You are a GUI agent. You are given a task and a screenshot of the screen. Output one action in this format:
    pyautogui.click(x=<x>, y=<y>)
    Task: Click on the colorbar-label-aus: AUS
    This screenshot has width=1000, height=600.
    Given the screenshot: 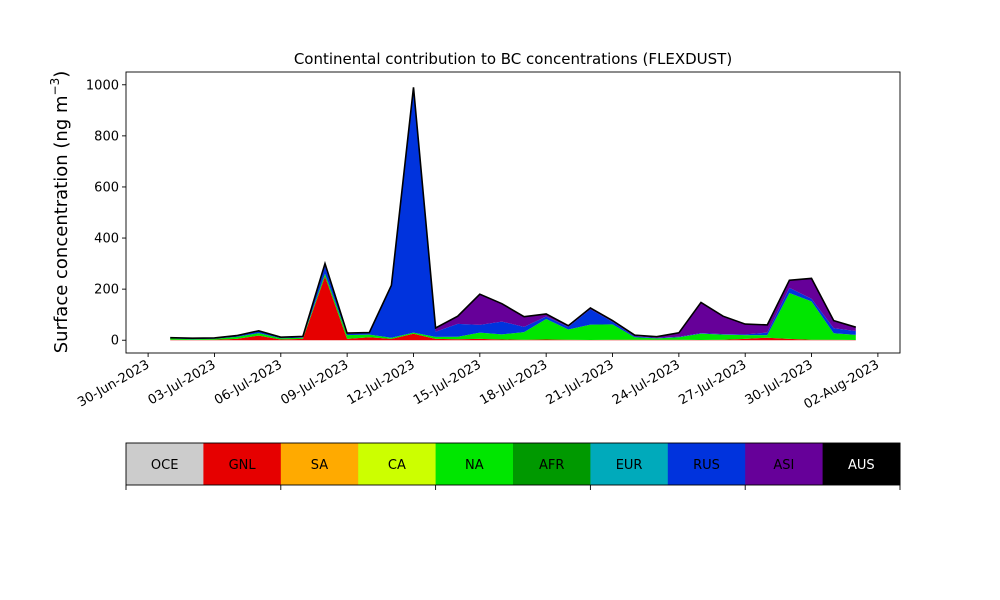 What is the action you would take?
    pyautogui.click(x=861, y=465)
    